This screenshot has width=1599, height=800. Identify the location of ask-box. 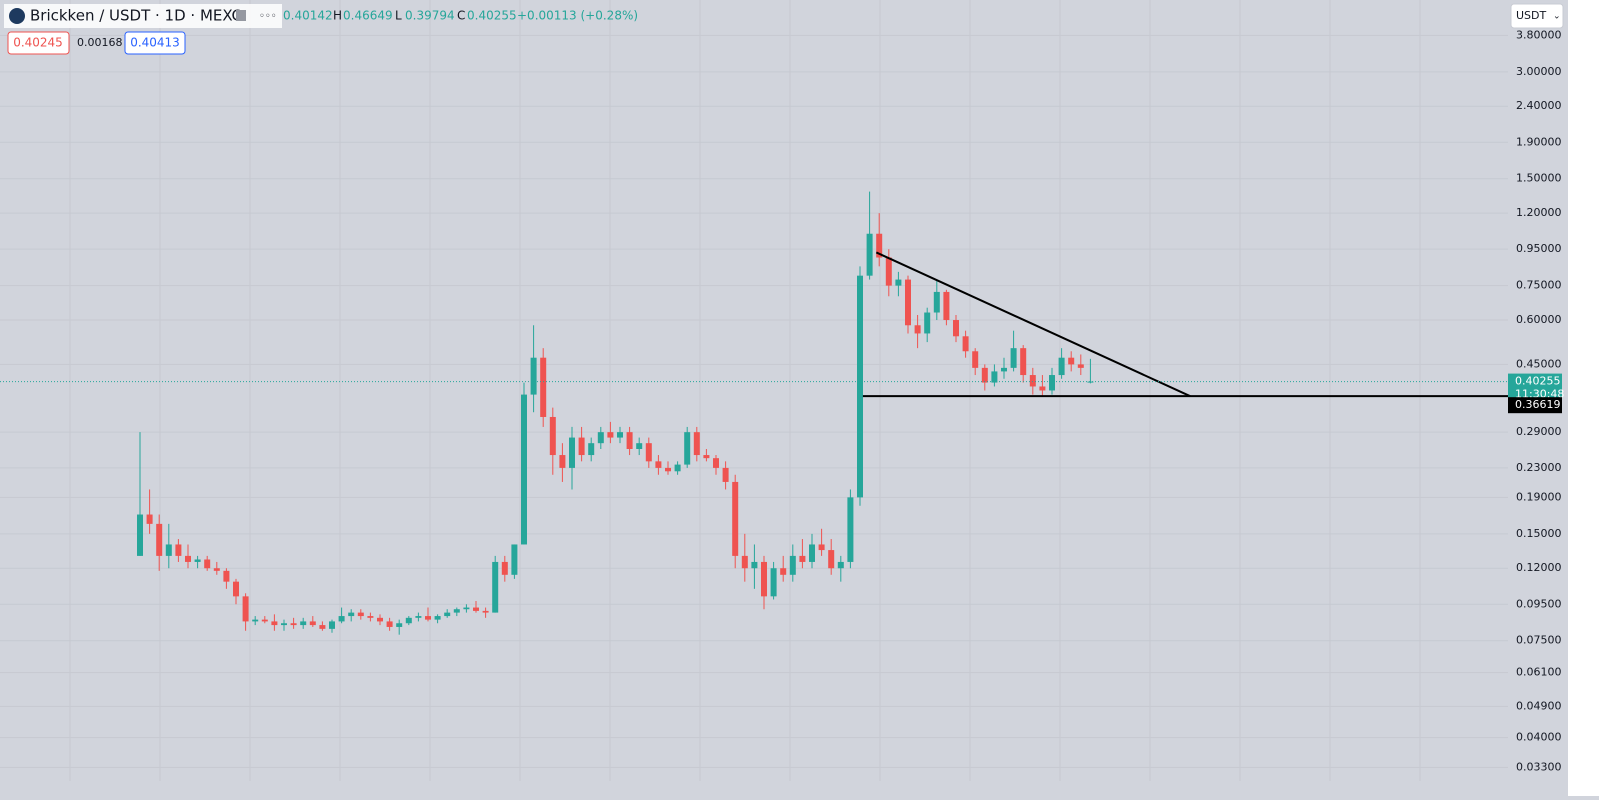
(155, 43).